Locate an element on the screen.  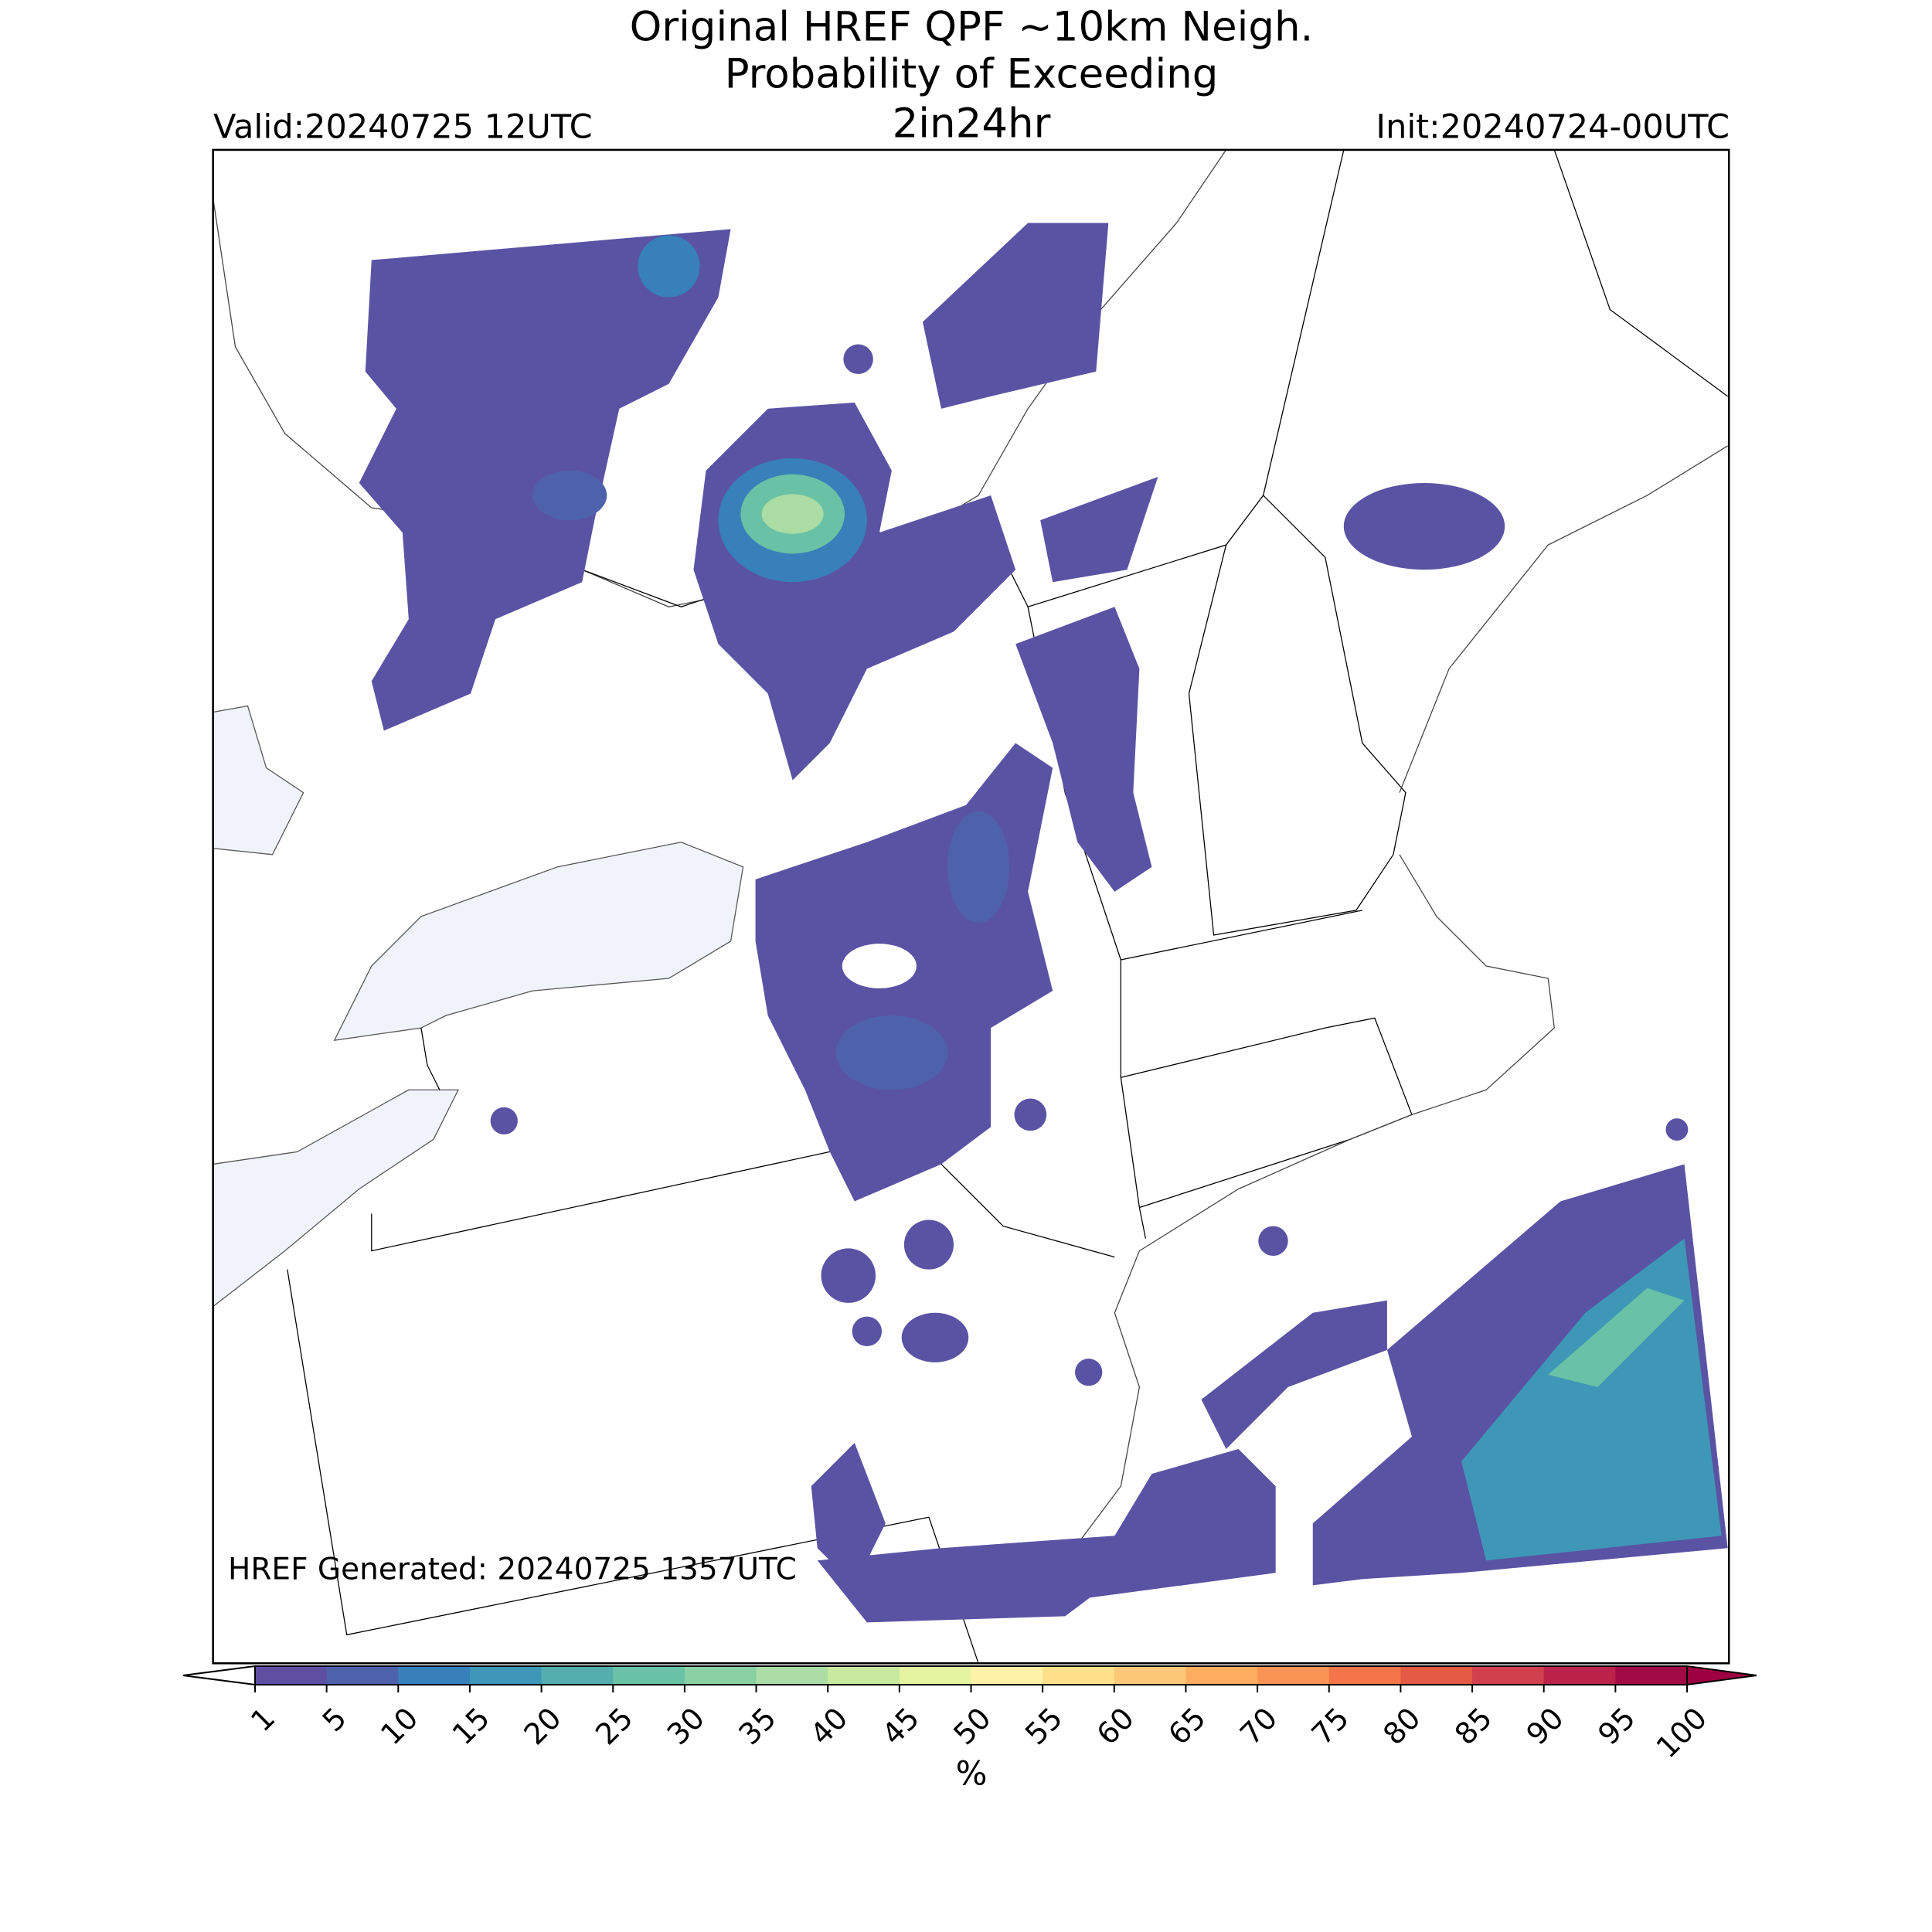
title: Probability of Exceeding is located at coordinates (972, 74).